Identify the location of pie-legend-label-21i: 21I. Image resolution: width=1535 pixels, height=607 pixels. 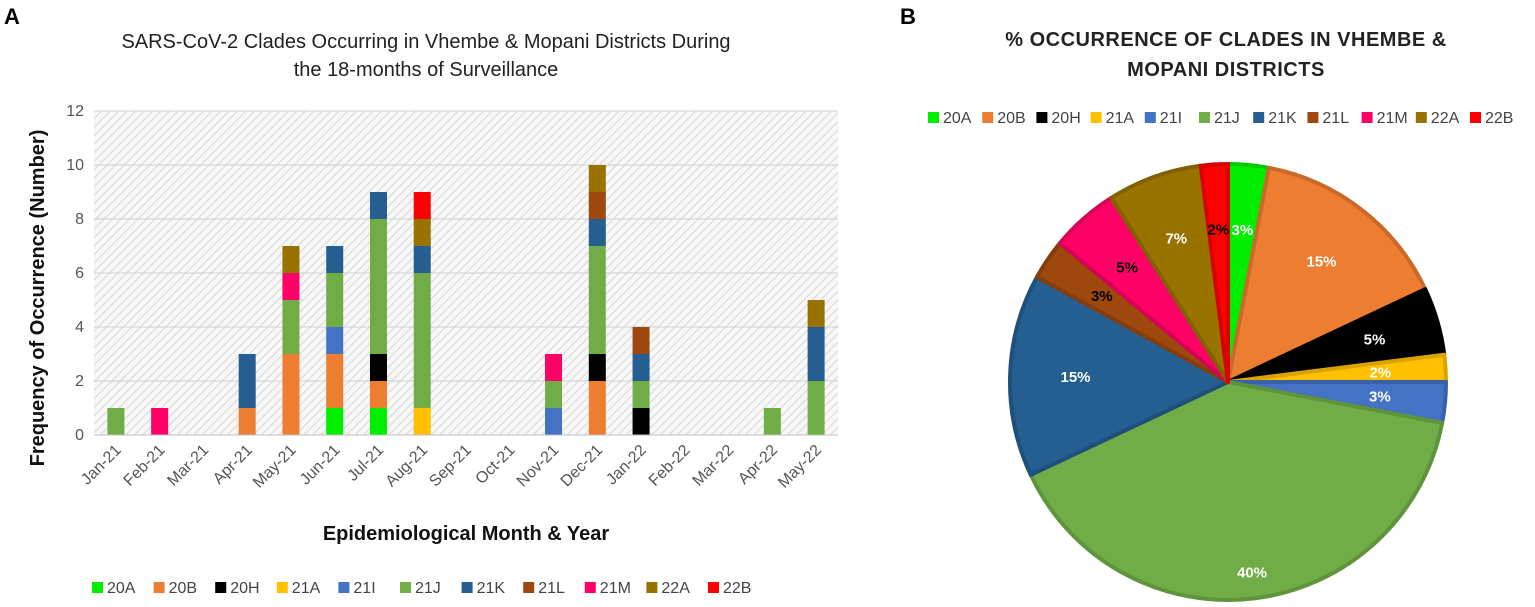
(1171, 118).